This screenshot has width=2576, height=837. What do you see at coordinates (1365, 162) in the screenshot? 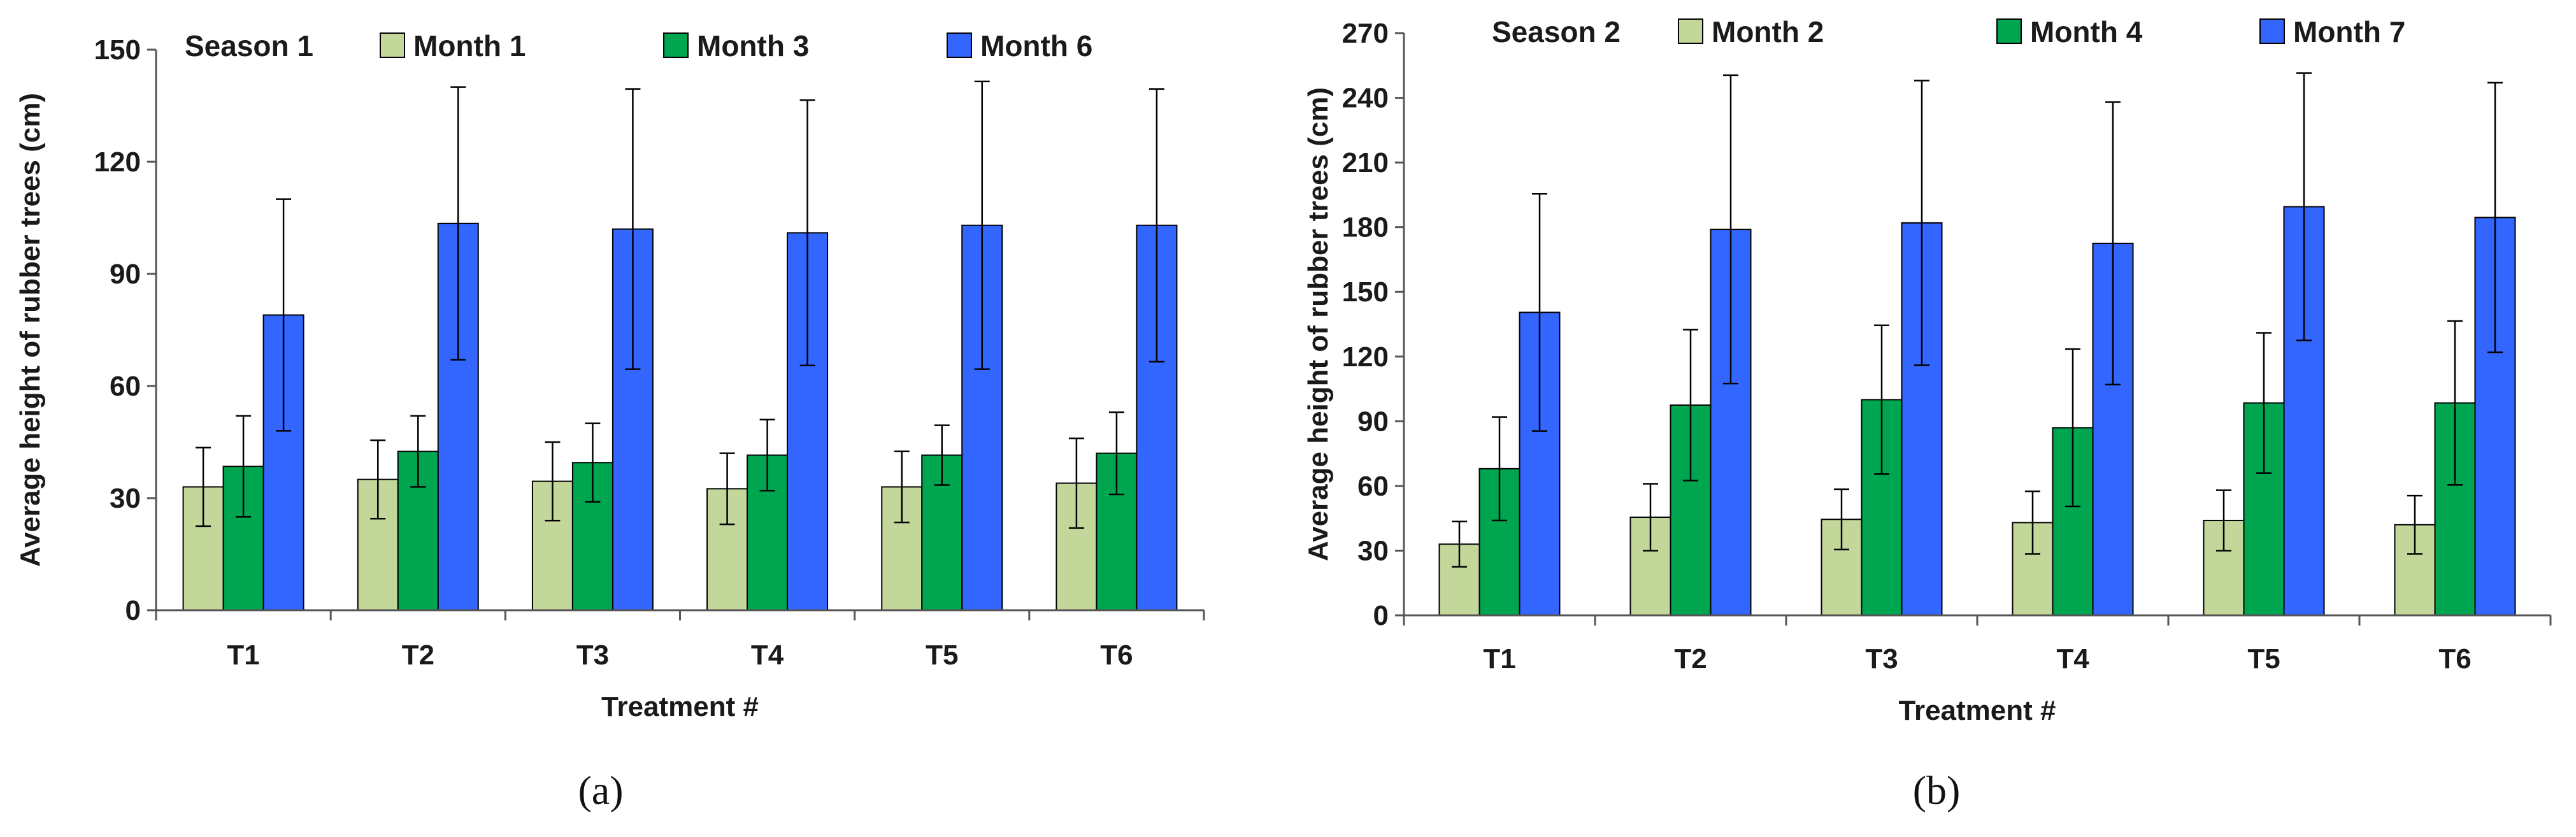
I see `y-tick-label: 210` at bounding box center [1365, 162].